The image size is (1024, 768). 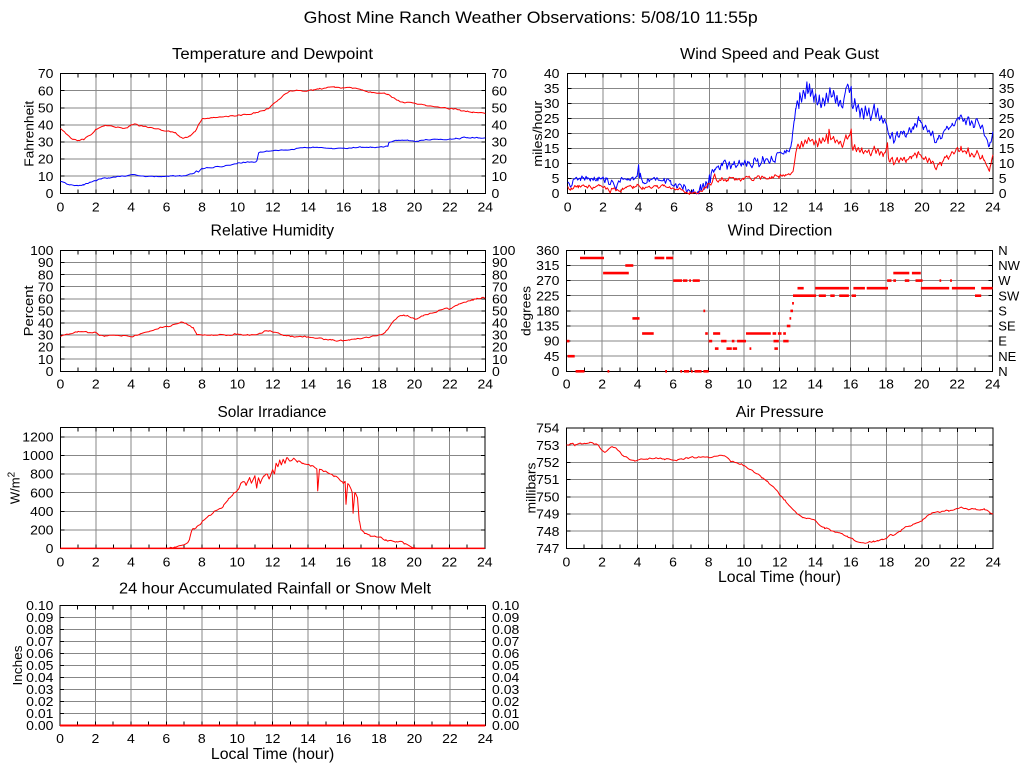 What do you see at coordinates (552, 356) in the screenshot?
I see `svg-text: 45` at bounding box center [552, 356].